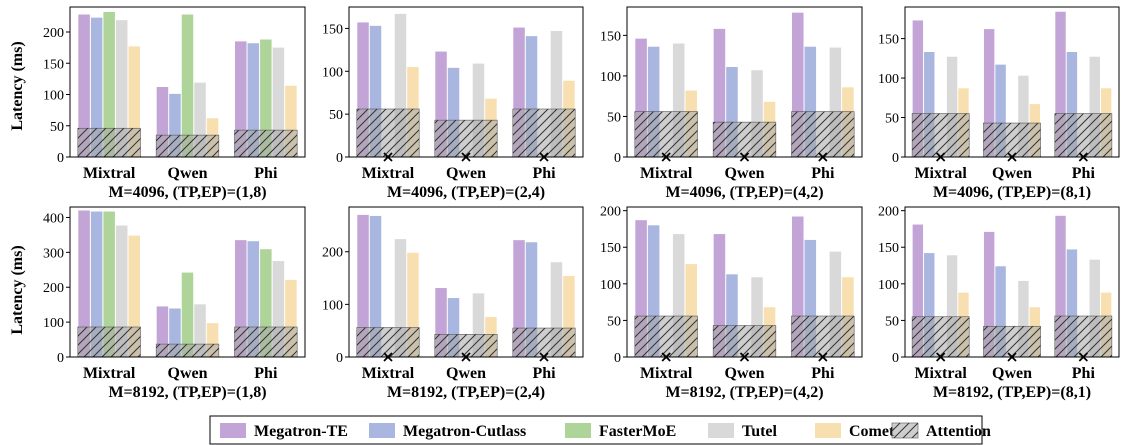 The width and height of the screenshot is (1130, 445). What do you see at coordinates (760, 431) in the screenshot?
I see `legend-label: Tutel` at bounding box center [760, 431].